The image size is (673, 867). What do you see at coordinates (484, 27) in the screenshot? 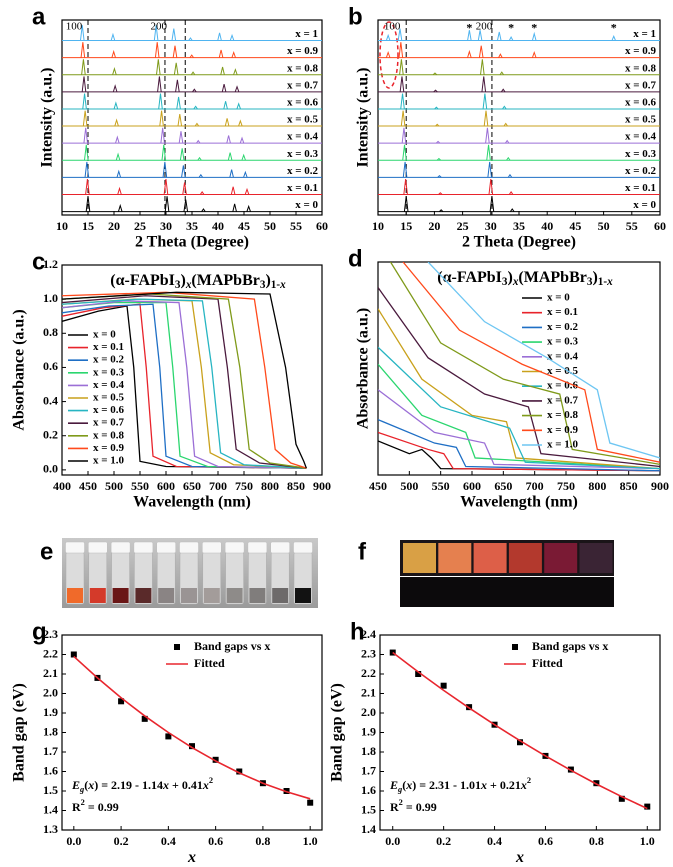
I see `annotation: 200` at bounding box center [484, 27].